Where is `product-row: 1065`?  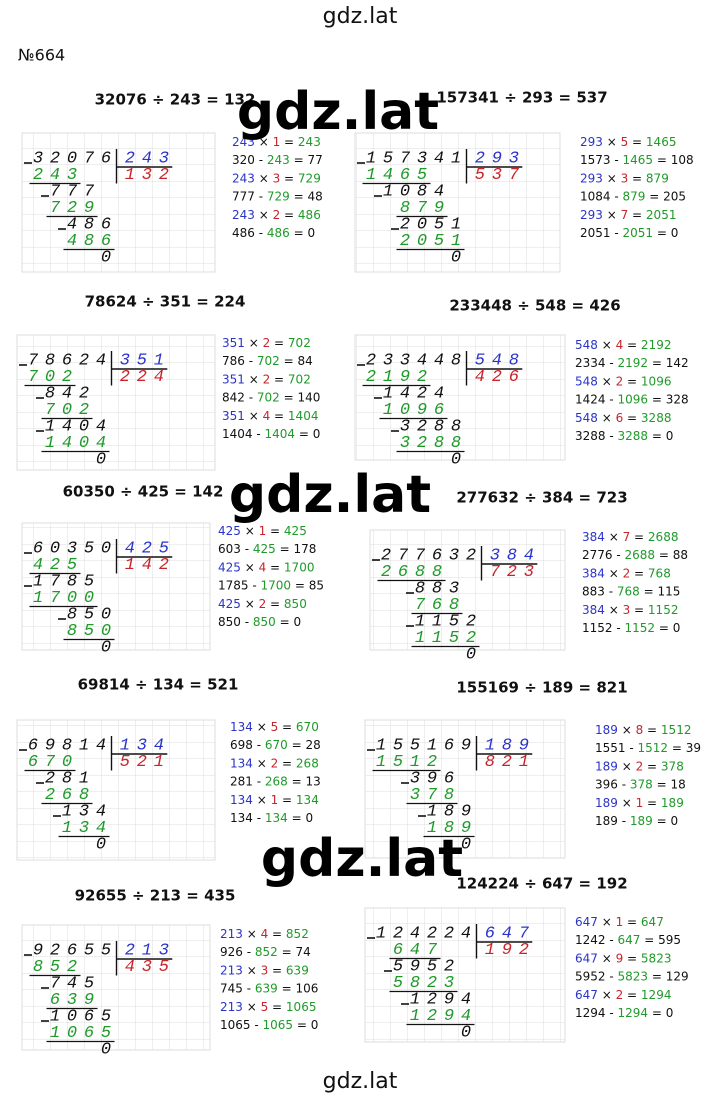
product-row: 1065 is located at coordinates (84, 1033).